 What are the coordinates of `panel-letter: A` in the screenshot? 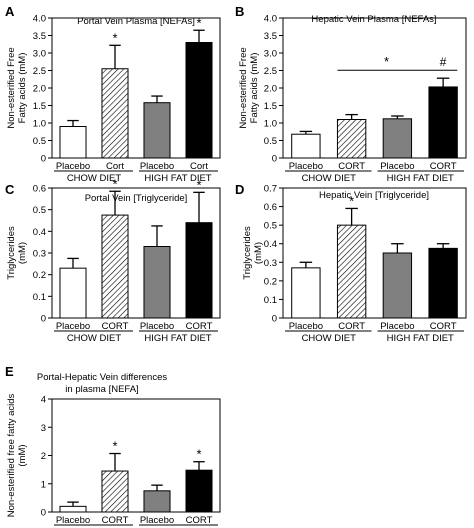 It's located at (10, 11).